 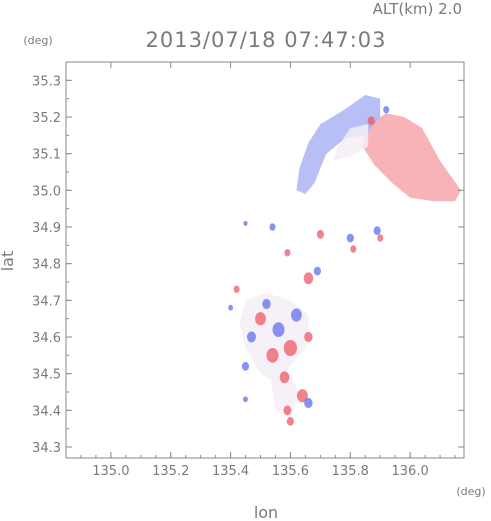 I want to click on x-tick-label: 135.4, so click(x=230, y=471).